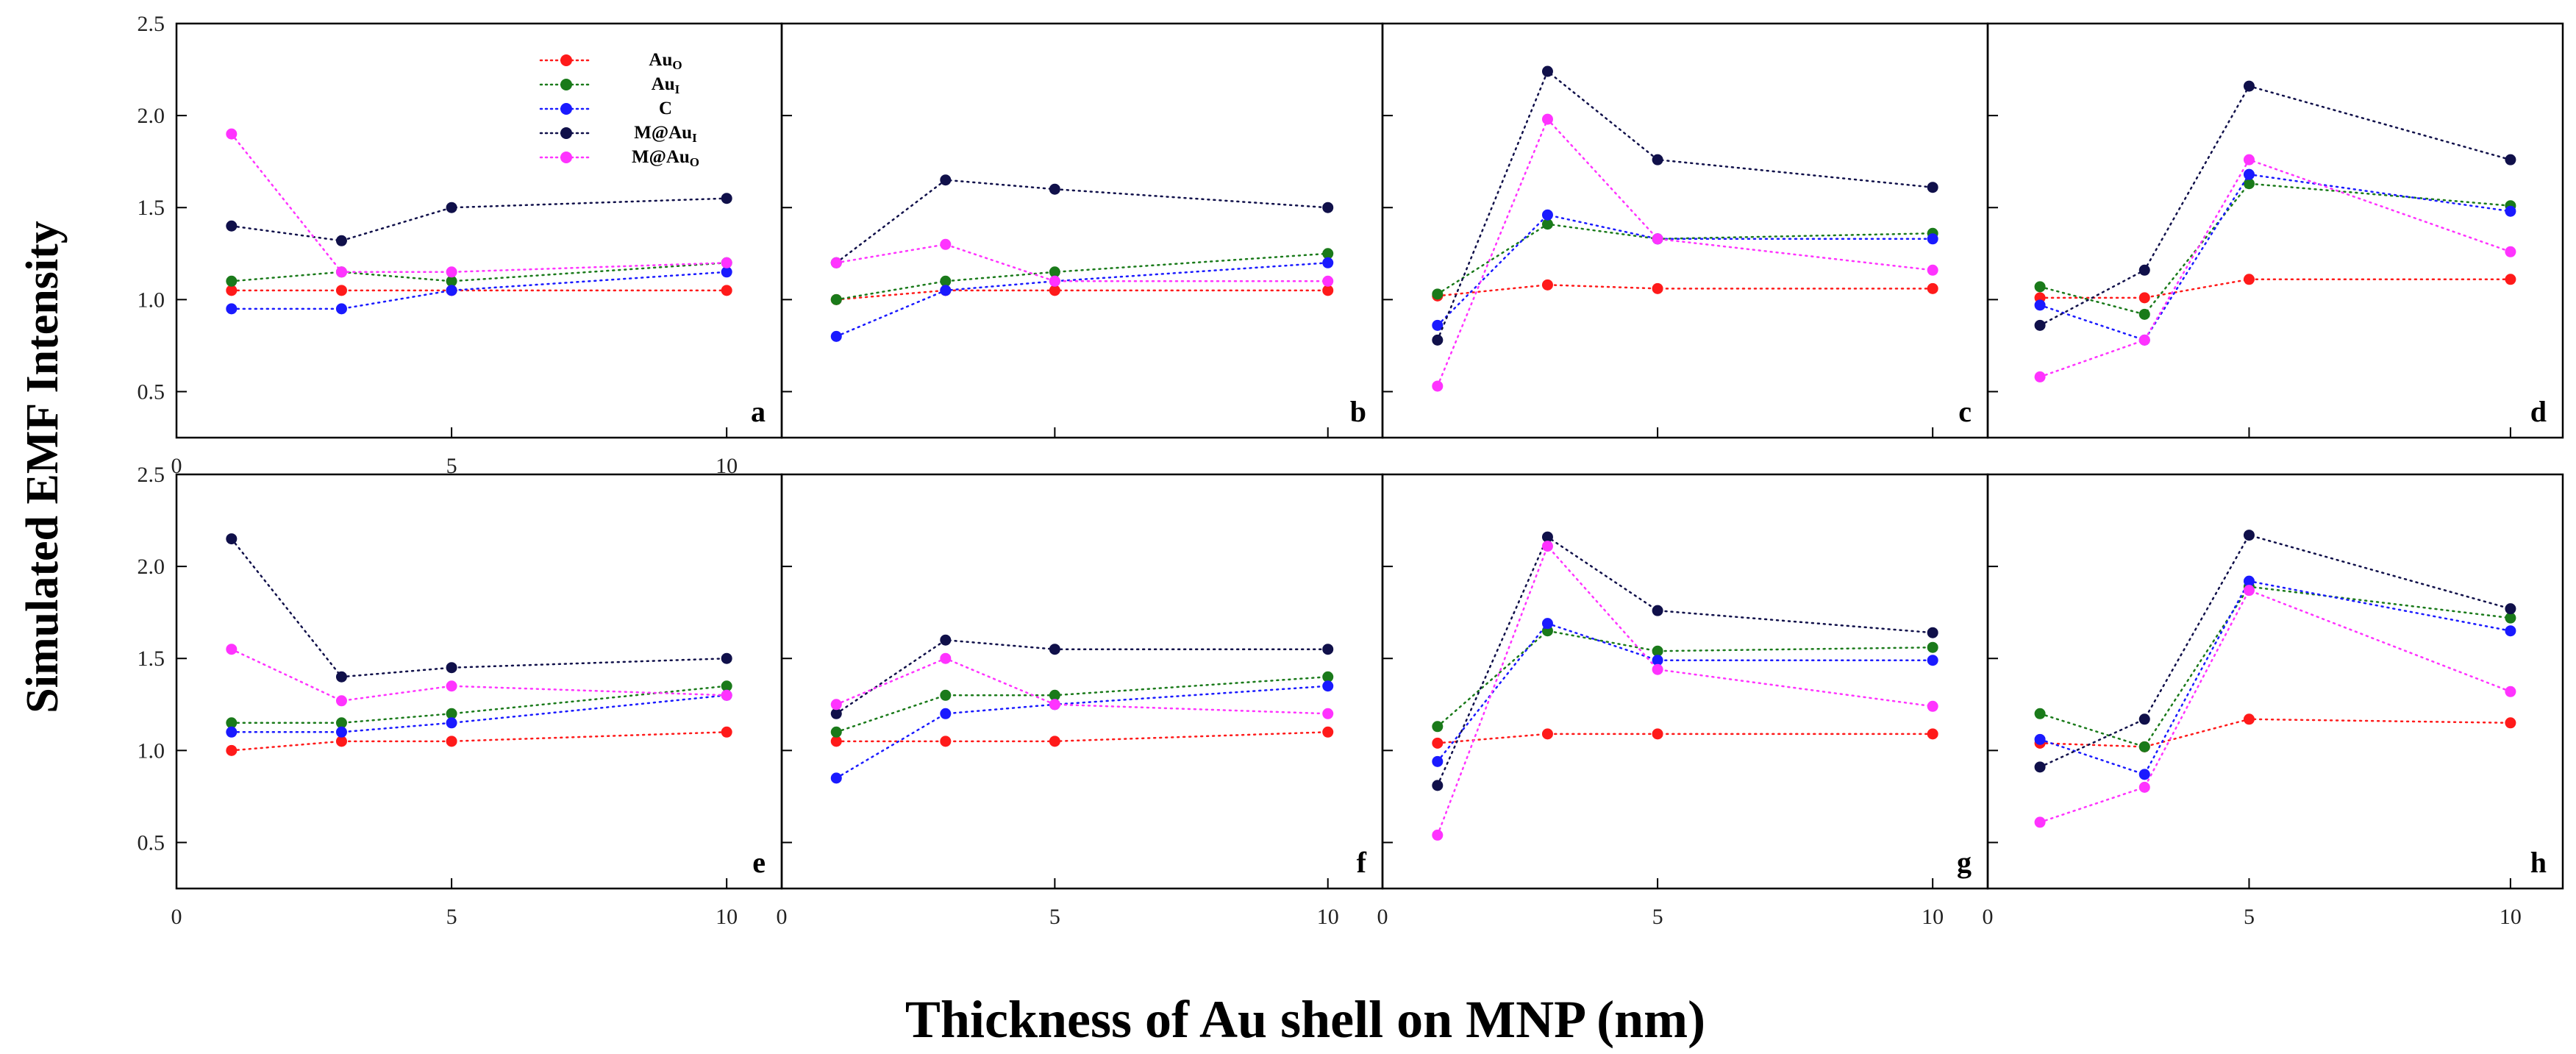 The height and width of the screenshot is (1054, 2576). I want to click on x-tick-label: 10, so click(2511, 917).